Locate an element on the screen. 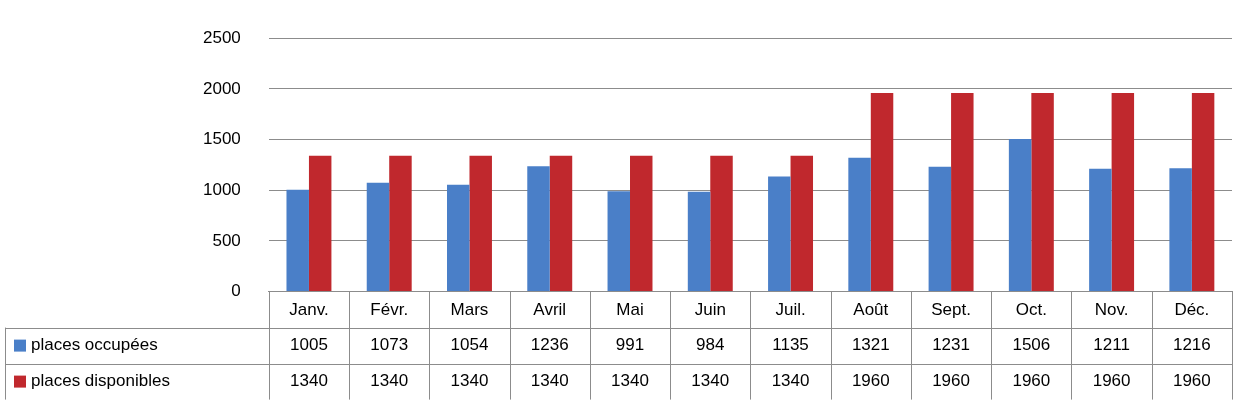 This screenshot has height=410, width=1240. data-label: 1211 is located at coordinates (1111, 345).